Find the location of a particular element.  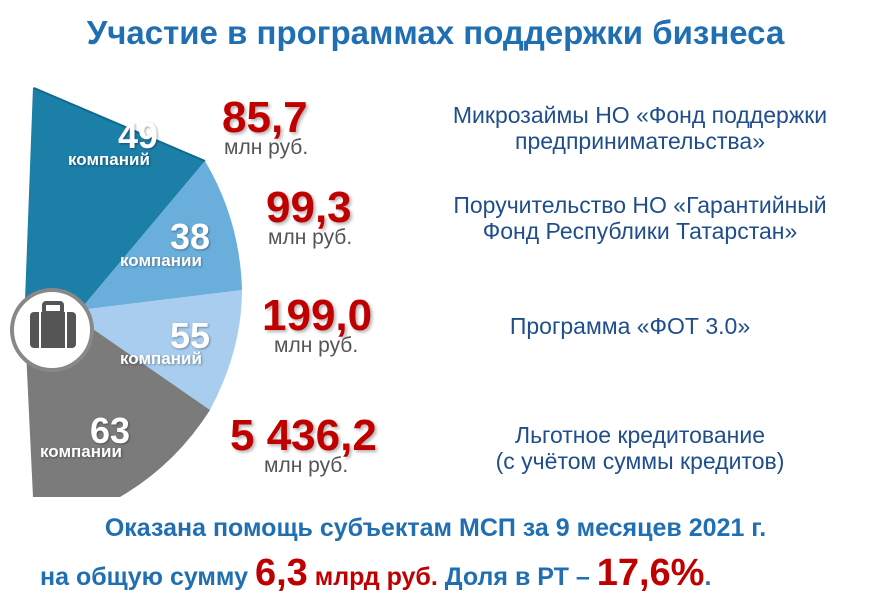

segment-1-count: 49 is located at coordinates (138, 135).